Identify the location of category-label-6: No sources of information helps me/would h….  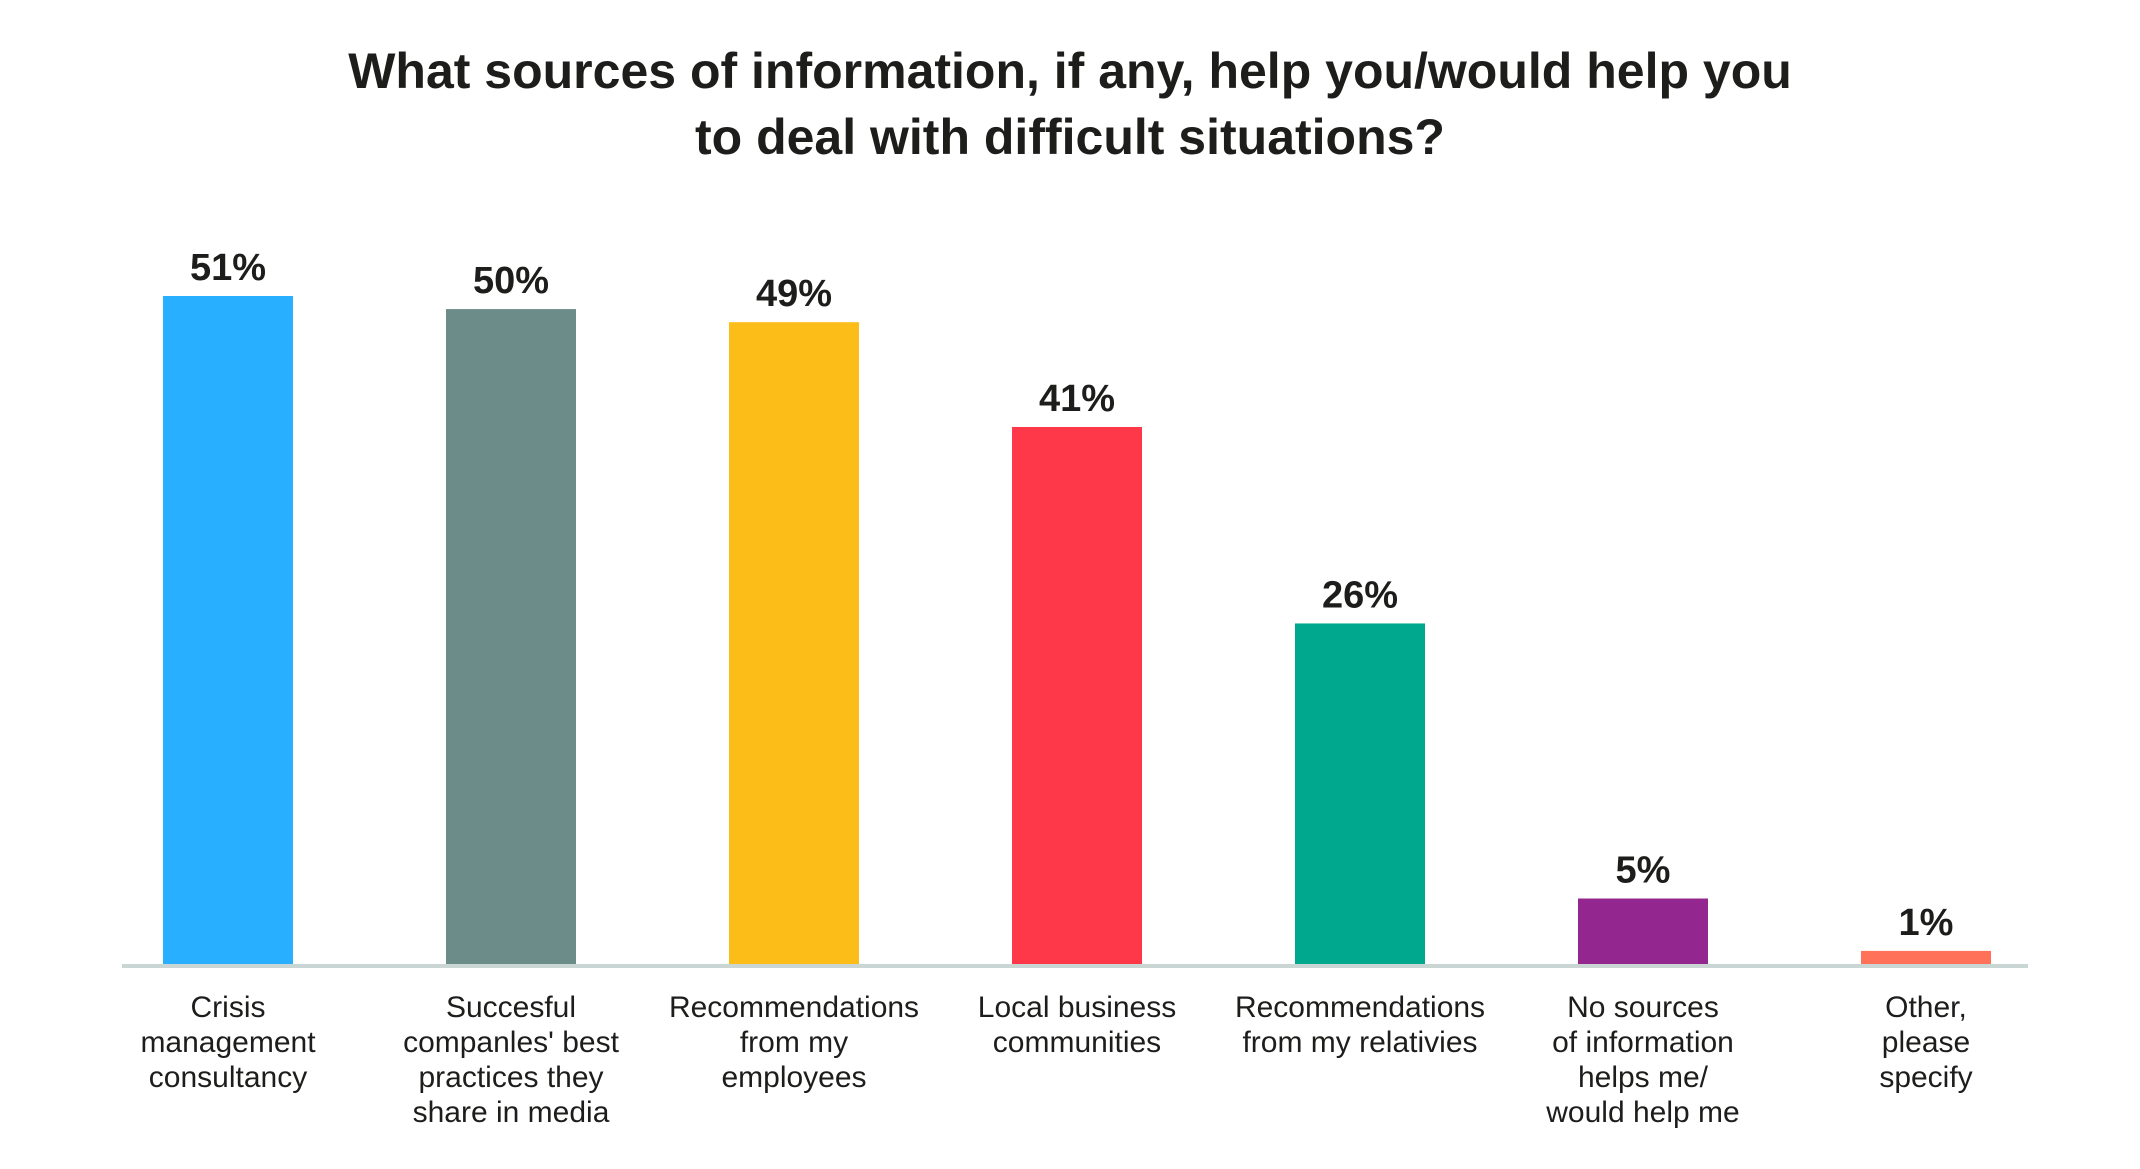
(1643, 1060).